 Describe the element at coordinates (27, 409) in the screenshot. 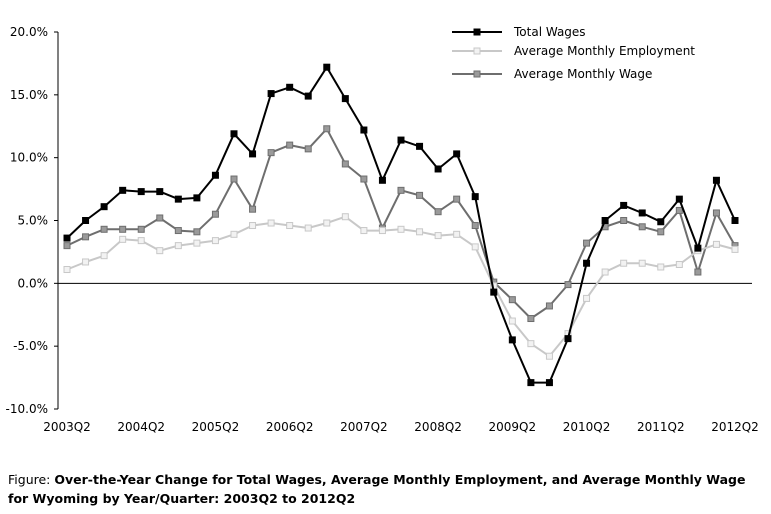

I see `y-tick-label: -10.0%` at that location.